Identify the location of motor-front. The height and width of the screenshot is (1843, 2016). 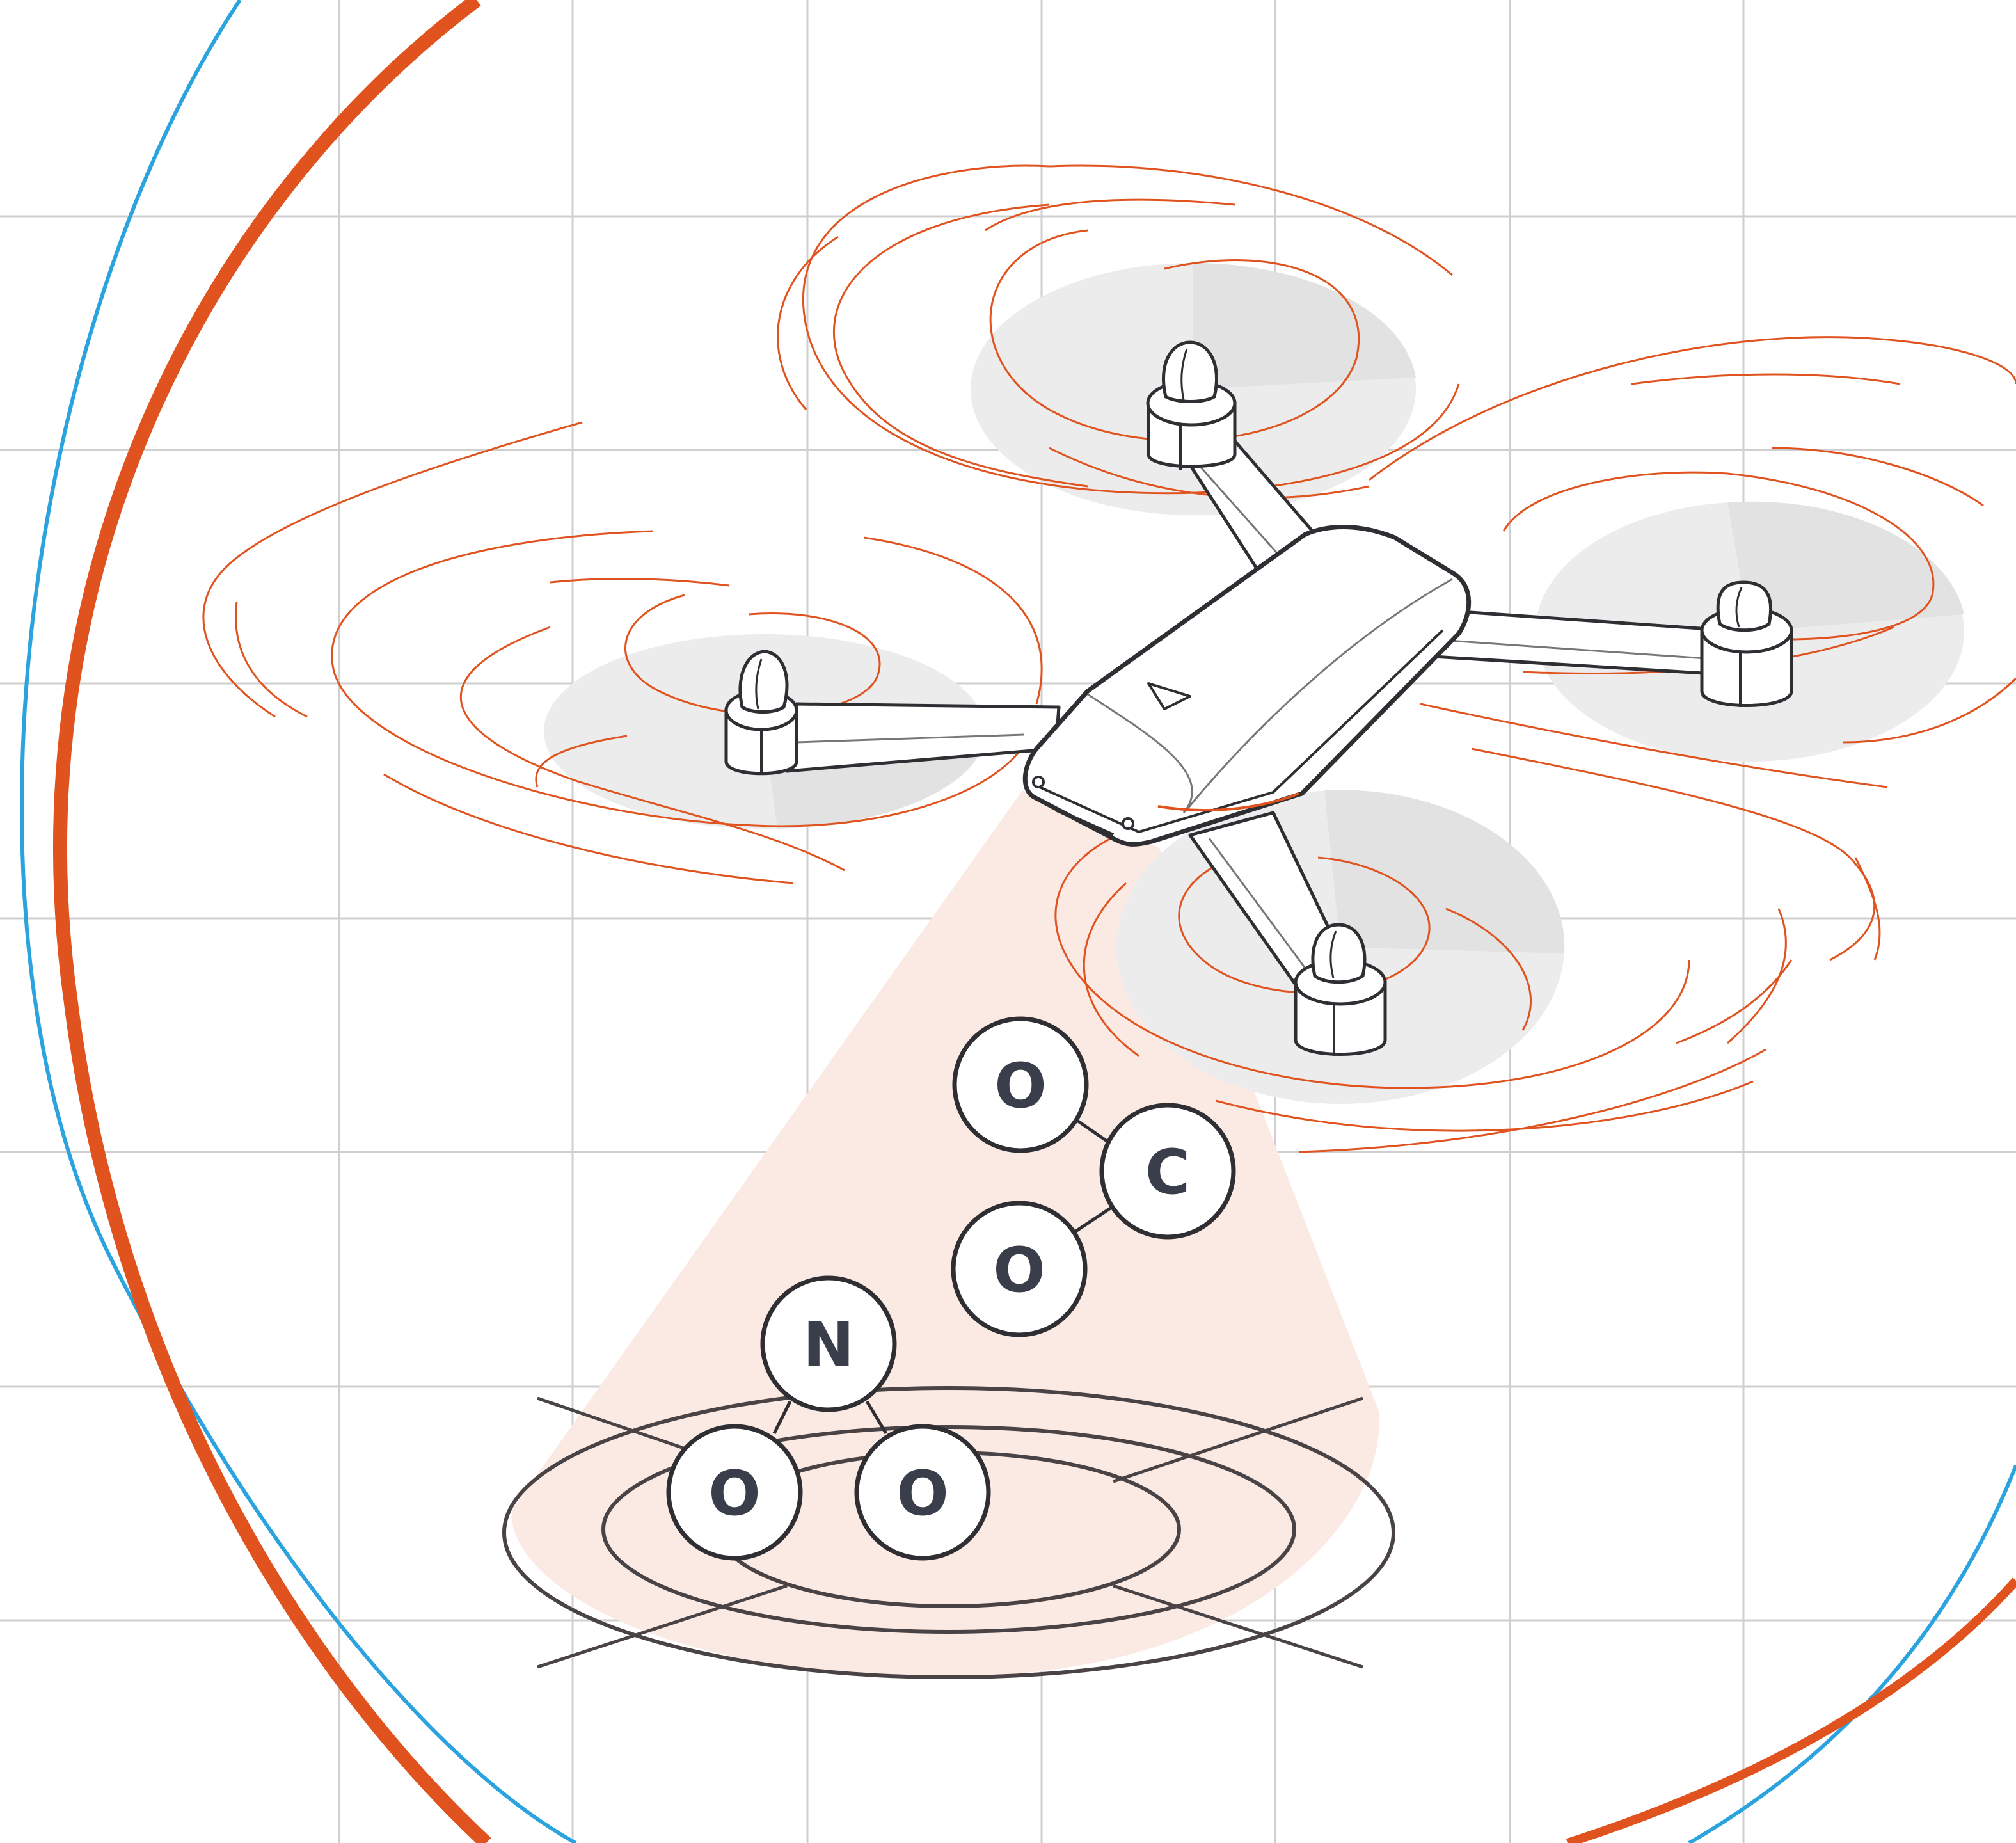
(1340, 989).